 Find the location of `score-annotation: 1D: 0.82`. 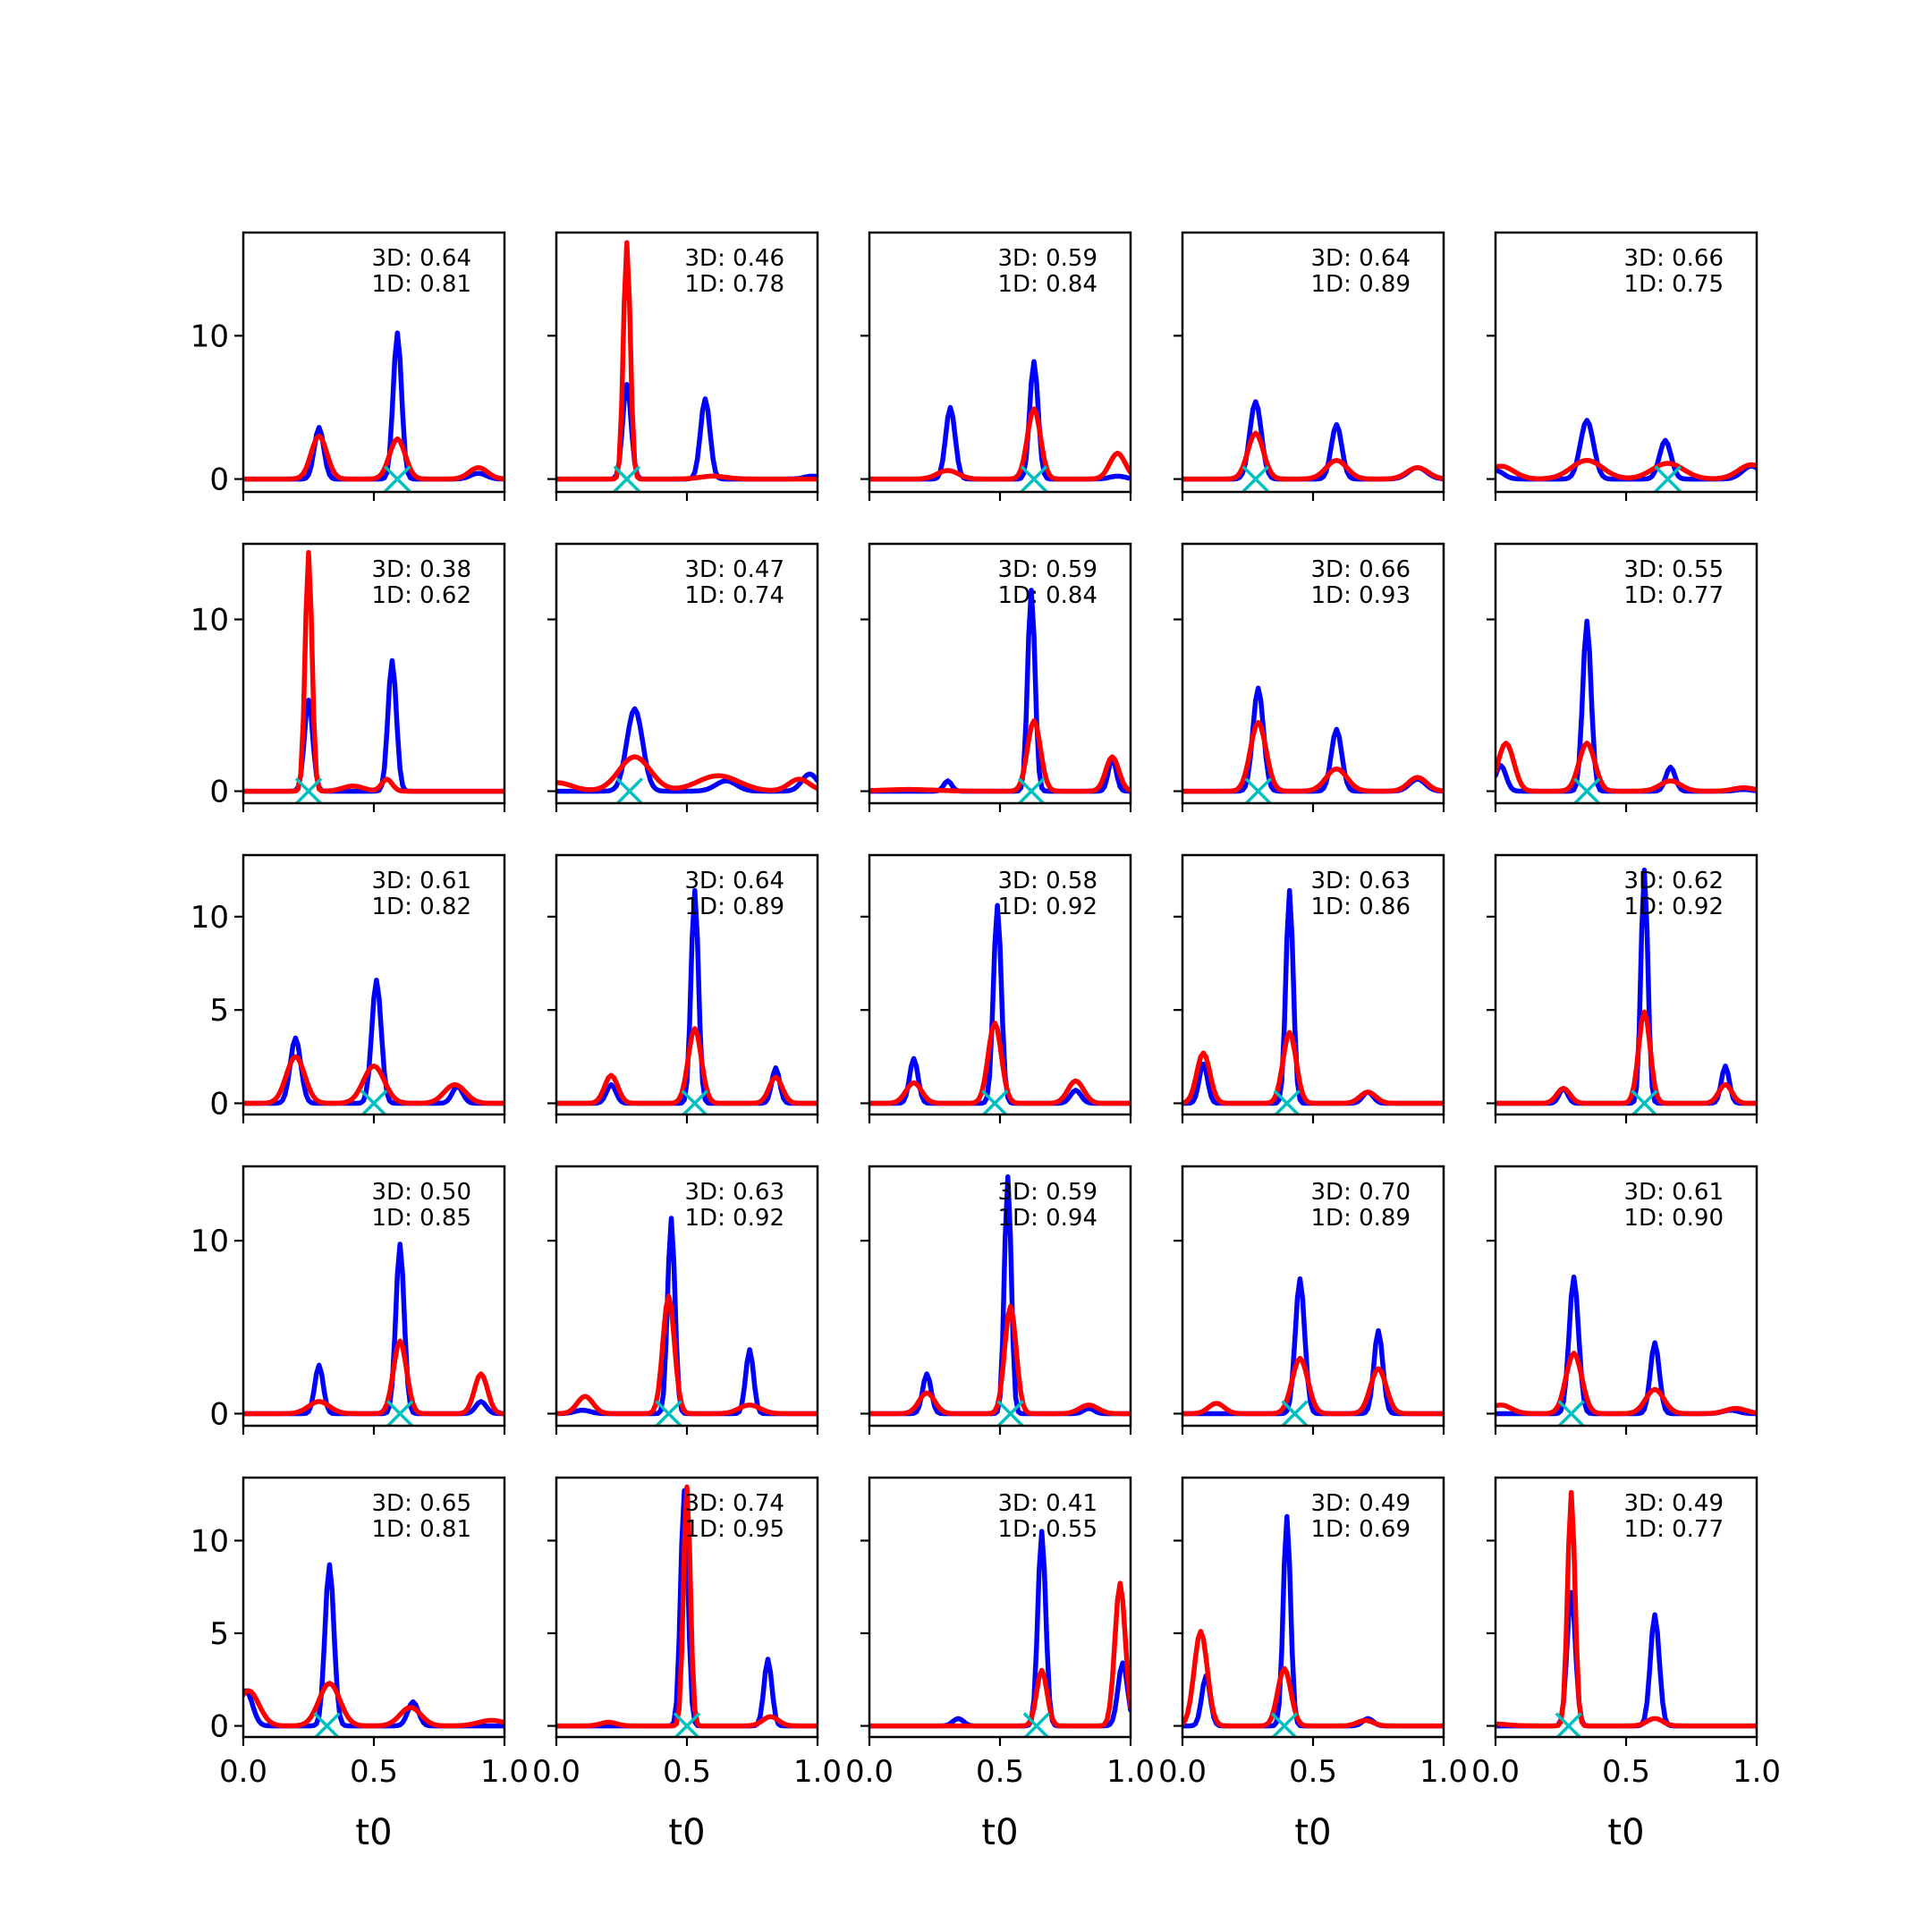

score-annotation: 1D: 0.82 is located at coordinates (421, 907).